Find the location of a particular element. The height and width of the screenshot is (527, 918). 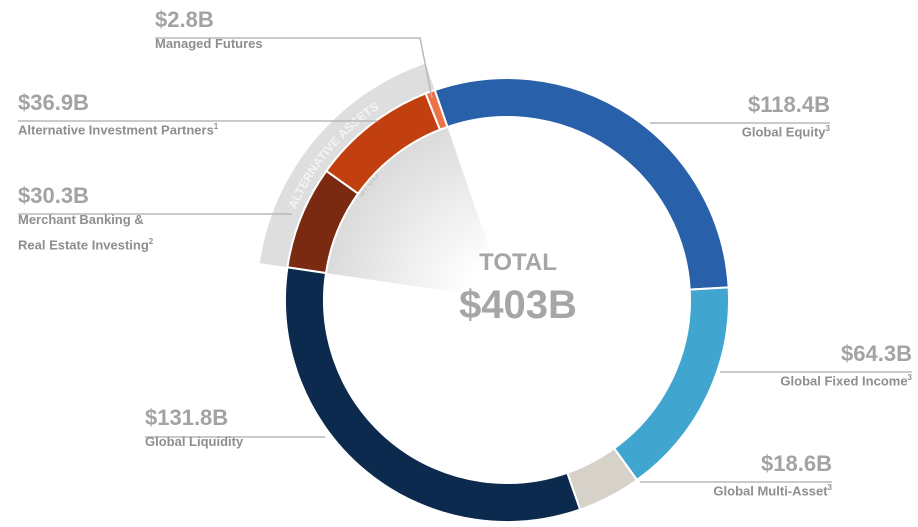

segment-label: $18.6B Global Multi-Asset3 is located at coordinates (732, 476).